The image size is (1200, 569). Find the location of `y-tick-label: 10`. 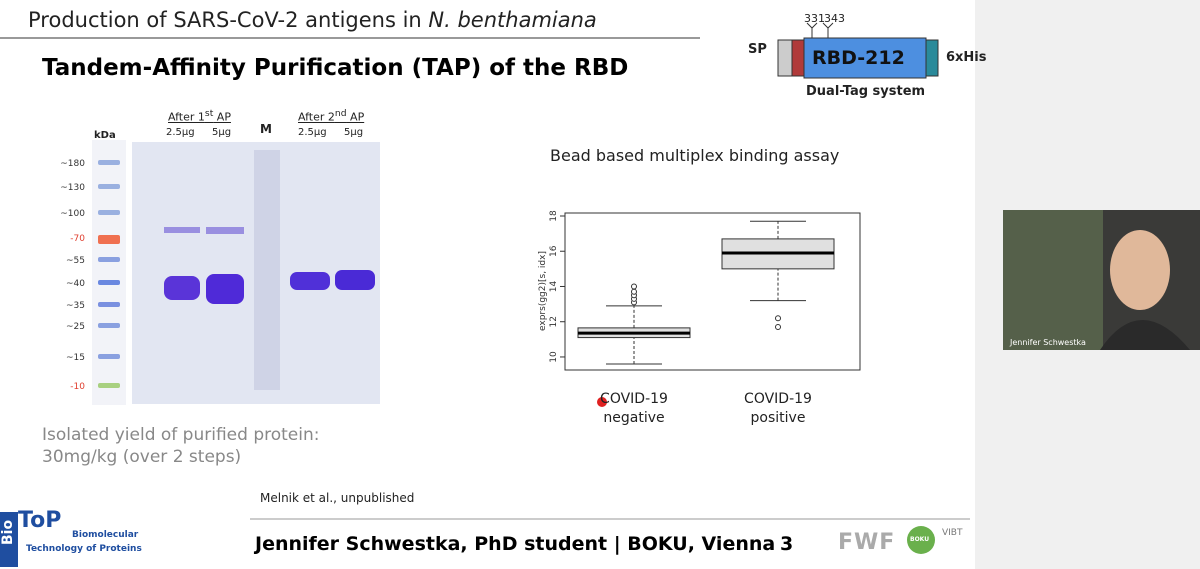

y-tick-label: 10 is located at coordinates (554, 357).